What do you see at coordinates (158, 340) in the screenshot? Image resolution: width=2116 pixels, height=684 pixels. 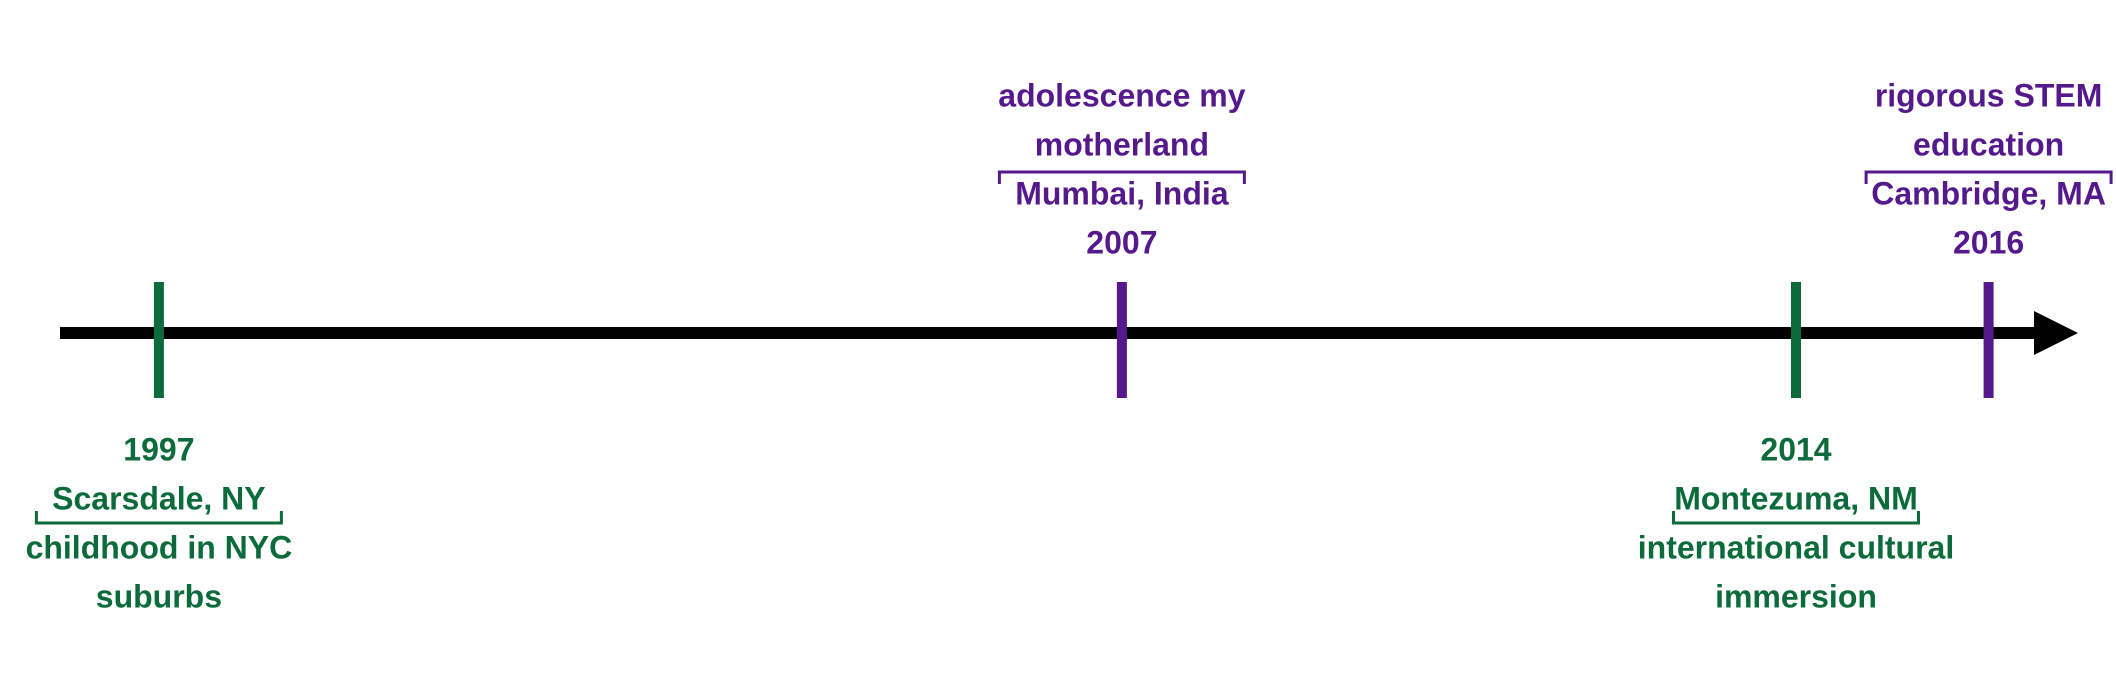 I see `event-tick-1997` at bounding box center [158, 340].